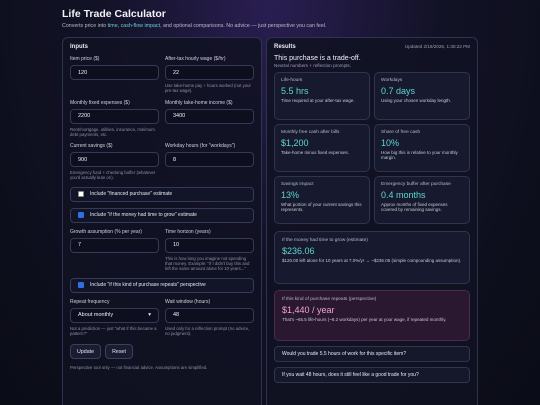  Describe the element at coordinates (162, 352) in the screenshot. I see `buttons: Update Reset` at that location.